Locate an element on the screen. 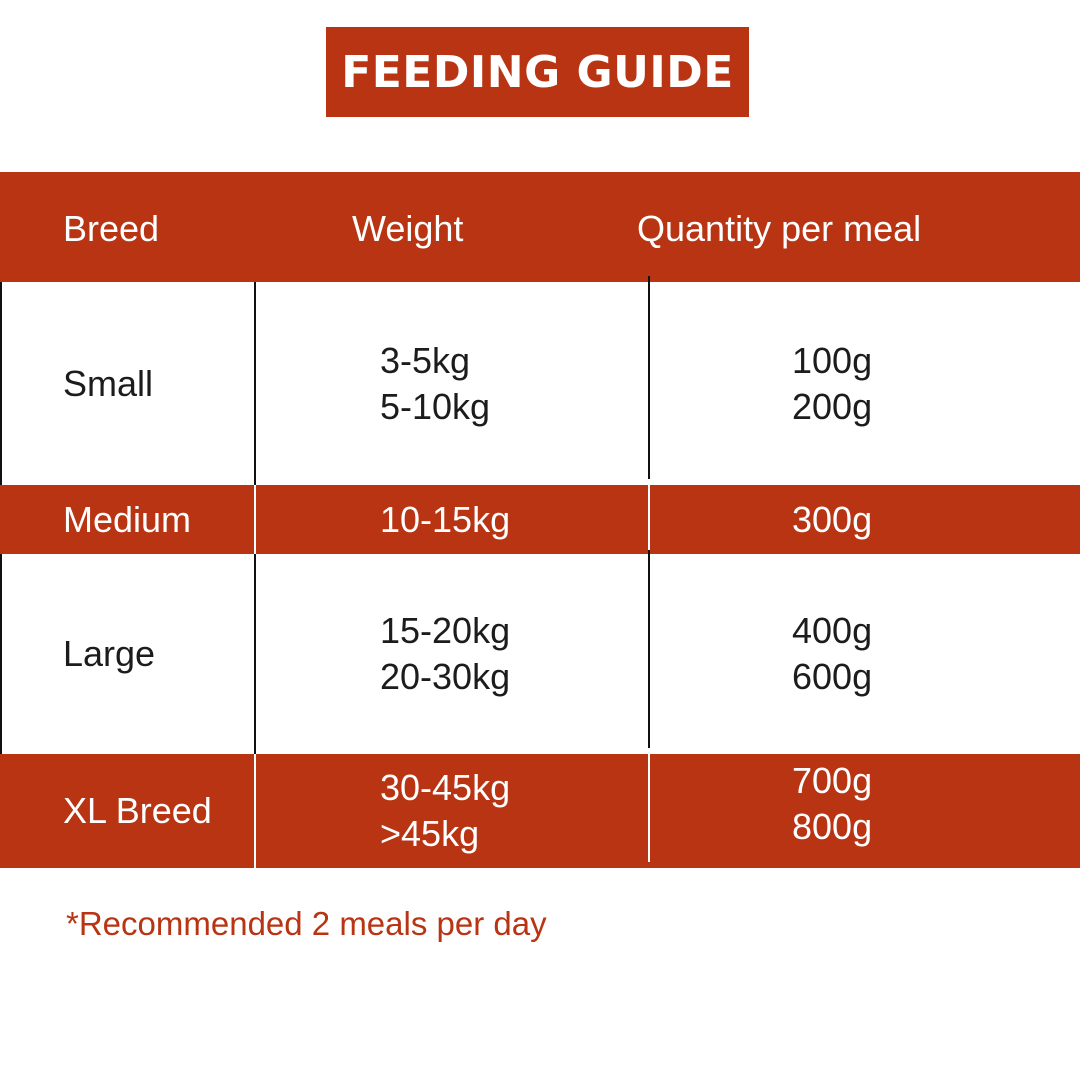 The image size is (1080, 1080). quantity-cell: 300g is located at coordinates (832, 519).